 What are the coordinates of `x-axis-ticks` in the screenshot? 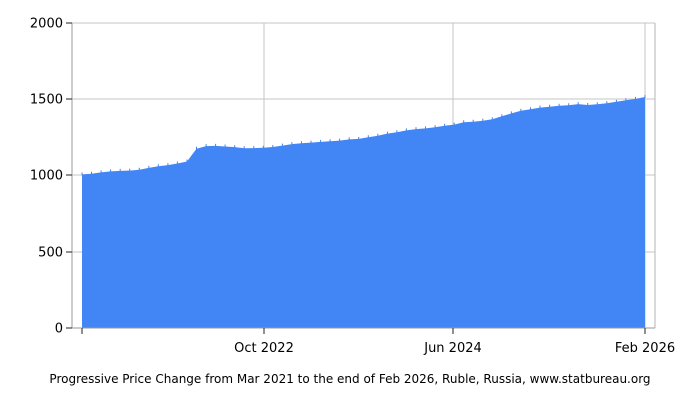 It's located at (363, 331).